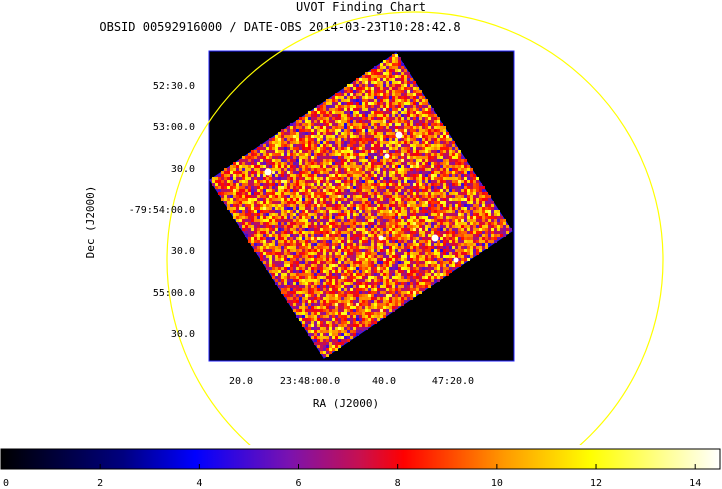 This screenshot has width=722, height=489. I want to click on colorbar, so click(360, 459).